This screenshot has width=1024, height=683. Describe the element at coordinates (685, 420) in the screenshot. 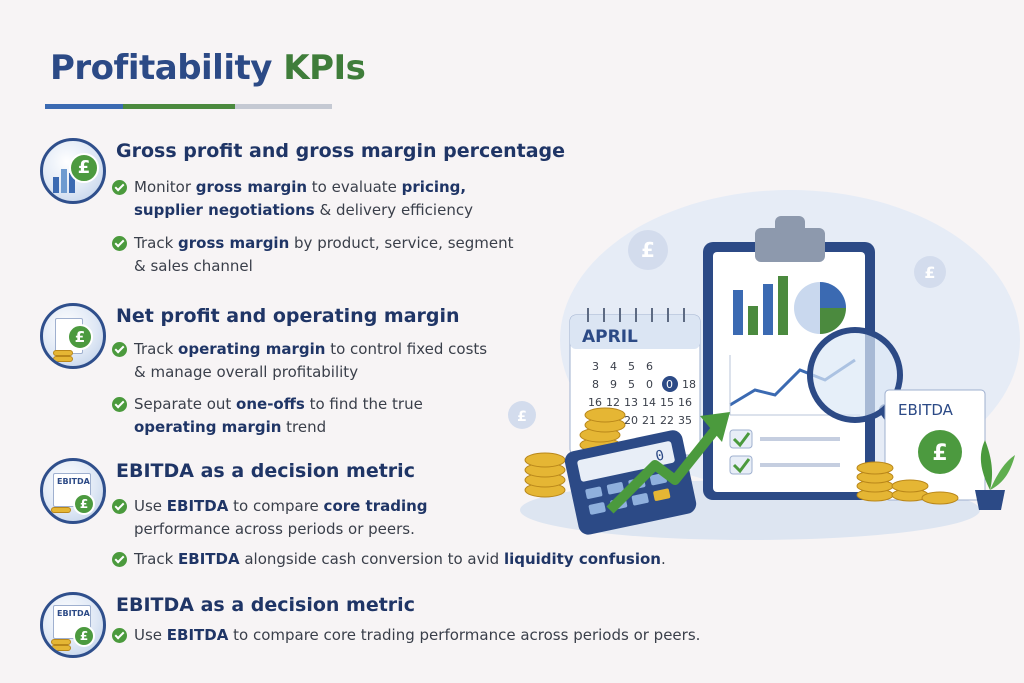

I see `svg-text: 35` at that location.